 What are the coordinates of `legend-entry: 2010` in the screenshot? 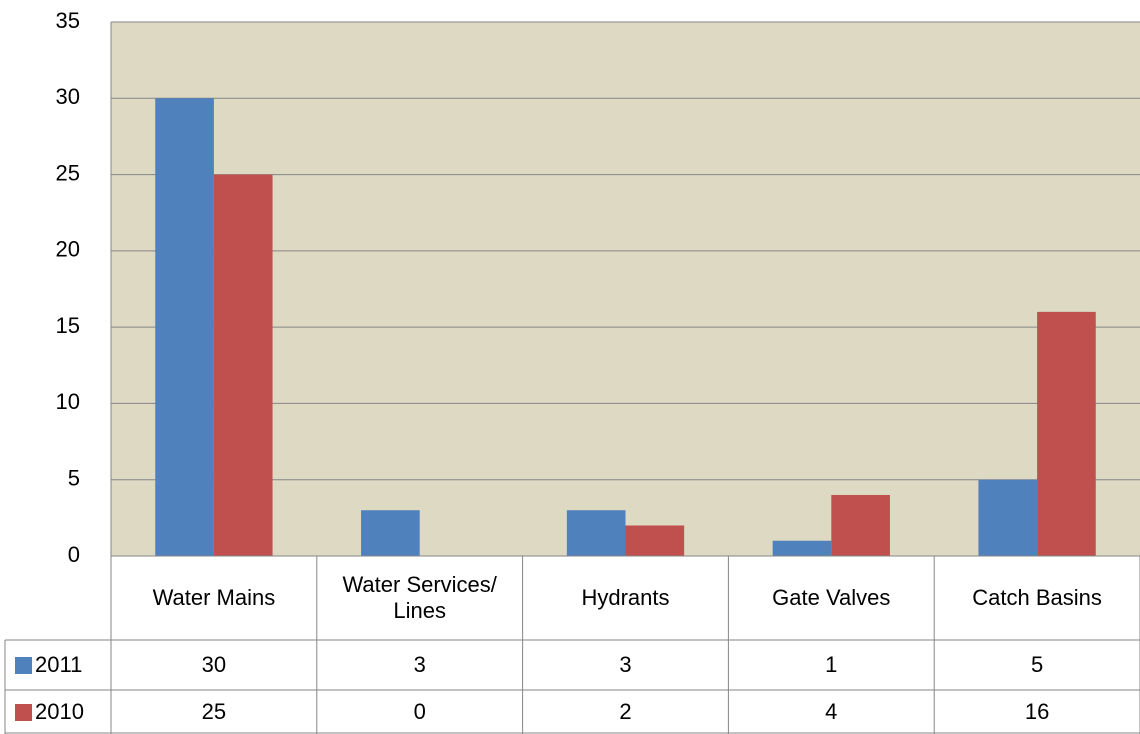 It's located at (58, 712).